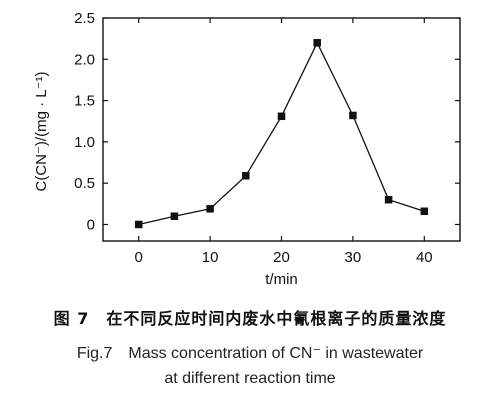  Describe the element at coordinates (84, 142) in the screenshot. I see `y-tick-label: 1.0` at that location.